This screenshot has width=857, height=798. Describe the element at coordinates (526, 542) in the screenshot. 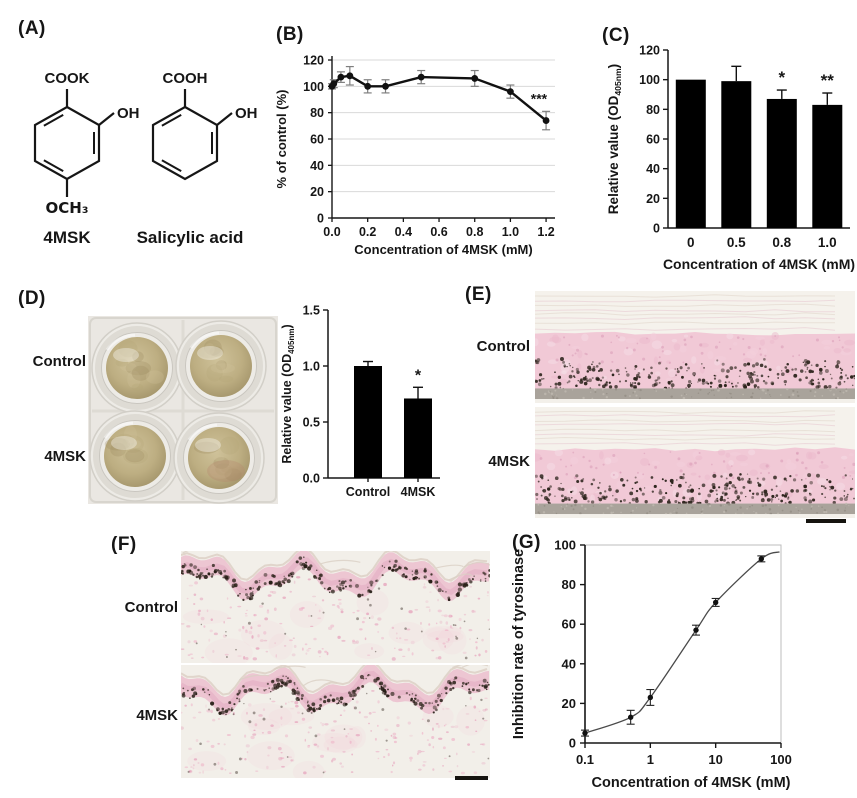

I see `panel-label-g: (G)` at that location.